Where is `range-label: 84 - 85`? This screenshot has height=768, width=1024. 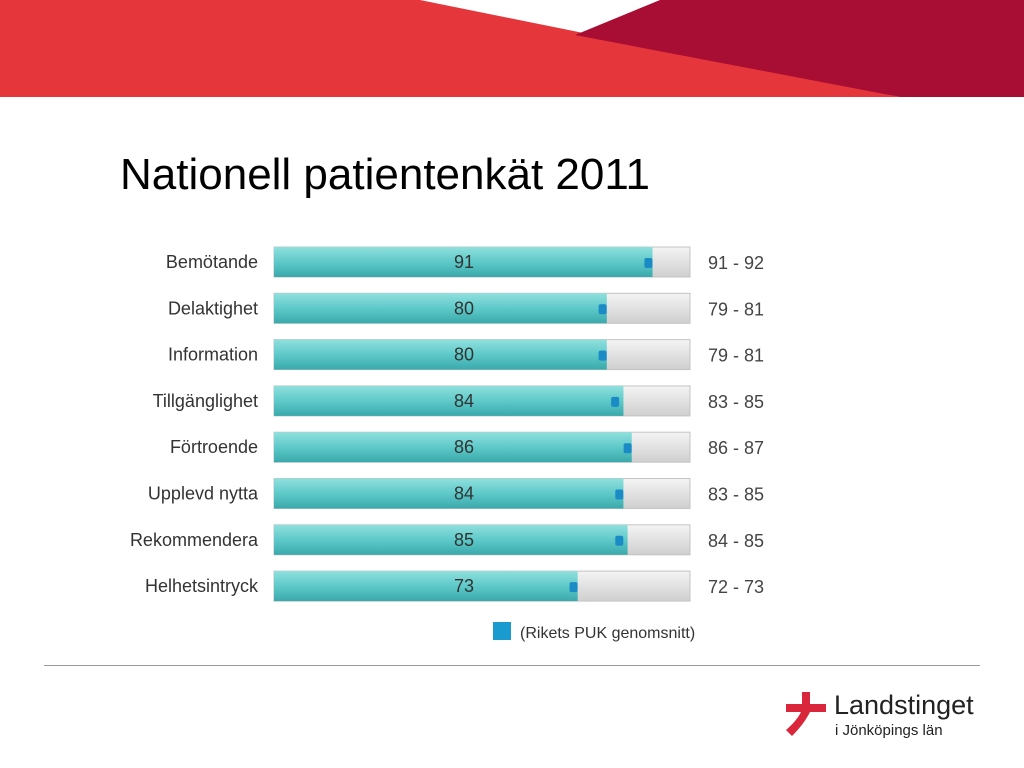 range-label: 84 - 85 is located at coordinates (736, 541).